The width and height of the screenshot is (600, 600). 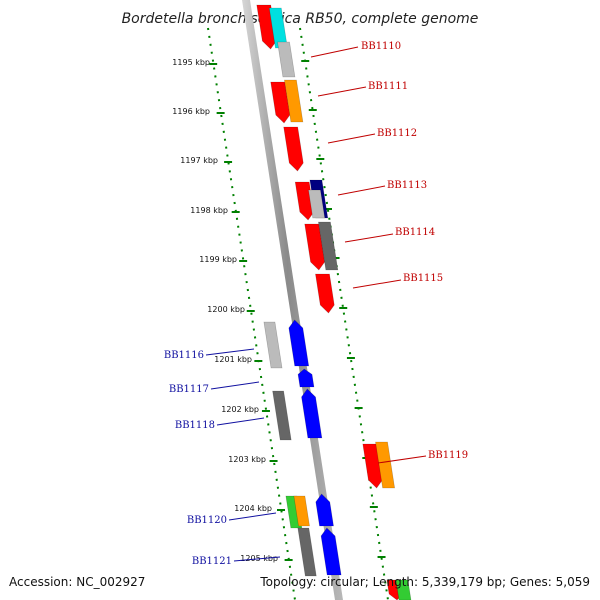 What do you see at coordinates (212, 561) in the screenshot?
I see `gene-label-bb1121: BB1121` at bounding box center [212, 561].